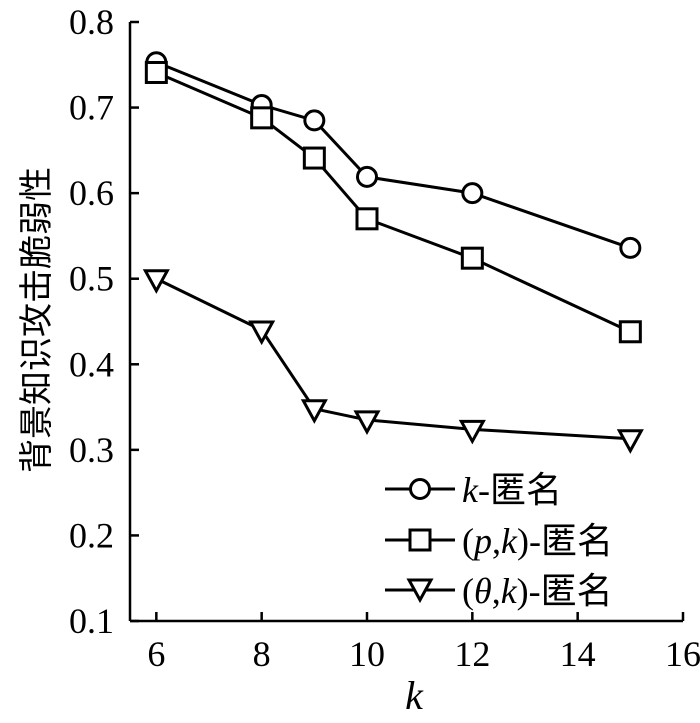  I want to click on legend-label-pk-anon: (p,k)-匿名, so click(537, 541).